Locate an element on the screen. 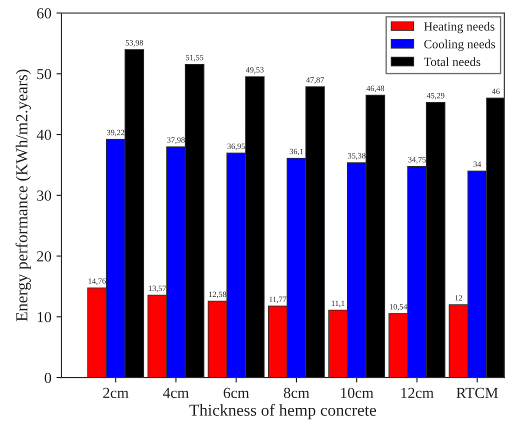 The width and height of the screenshot is (512, 434). data-label: 36,1 is located at coordinates (297, 152).